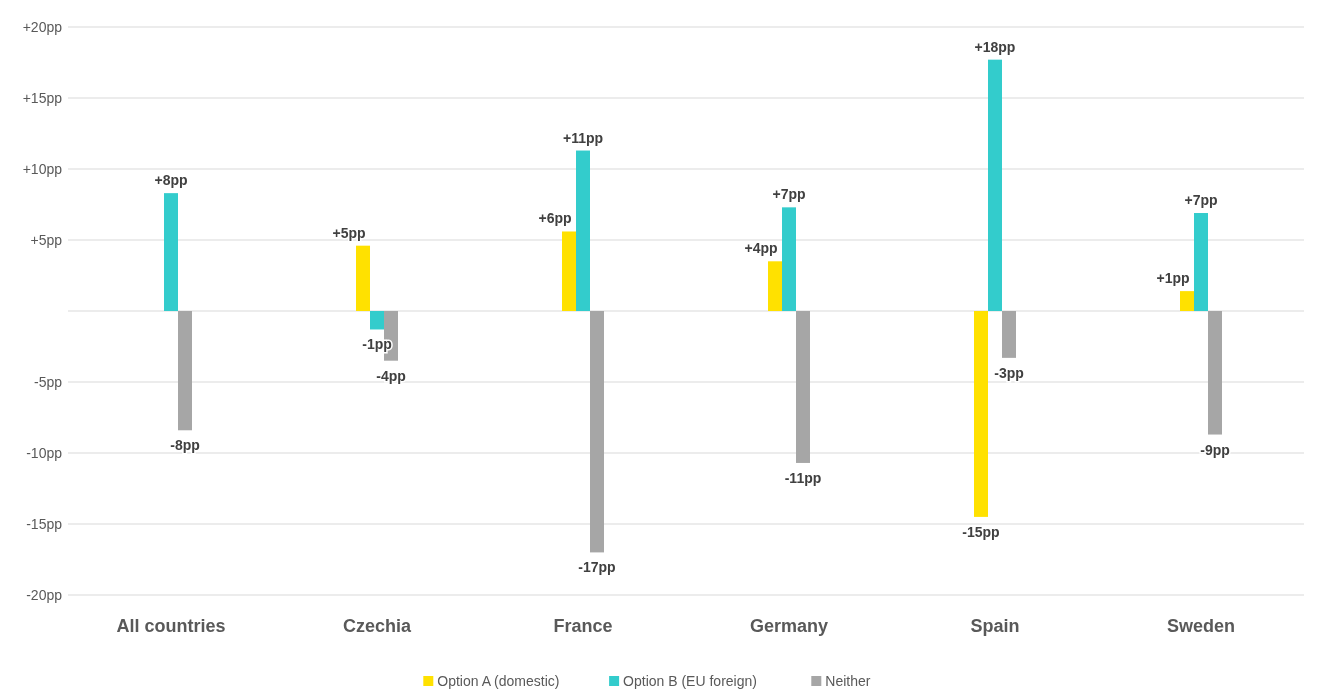  What do you see at coordinates (44, 595) in the screenshot?
I see `y-tick-label: -20pp` at bounding box center [44, 595].